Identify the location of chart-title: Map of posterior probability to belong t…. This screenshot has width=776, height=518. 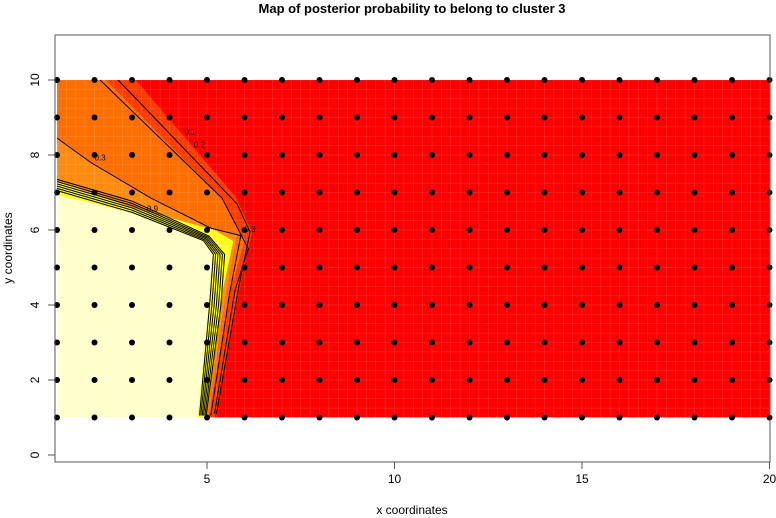
(412, 8).